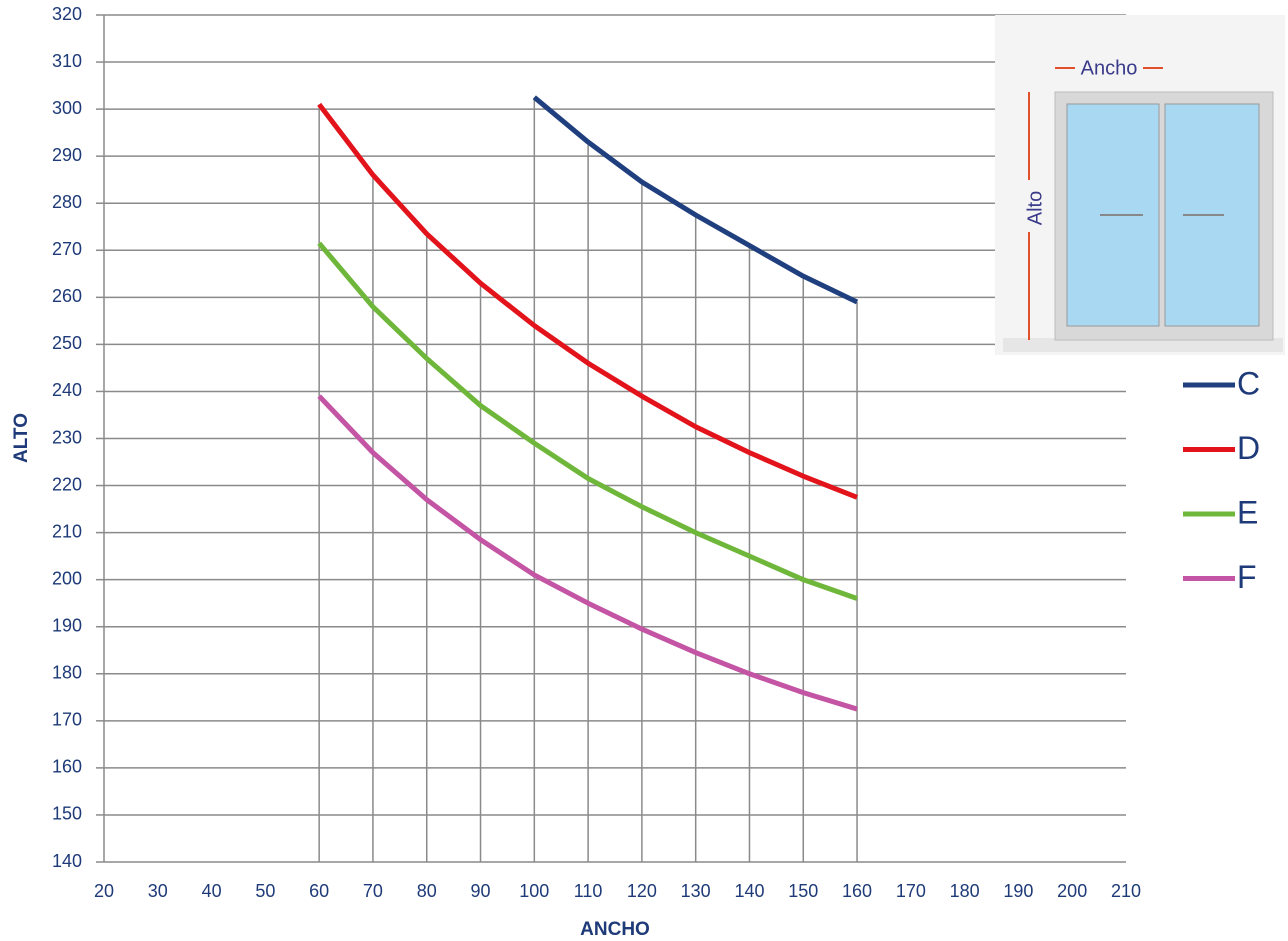 This screenshot has height=941, width=1288. Describe the element at coordinates (1143, 345) in the screenshot. I see `inset-floor` at that location.